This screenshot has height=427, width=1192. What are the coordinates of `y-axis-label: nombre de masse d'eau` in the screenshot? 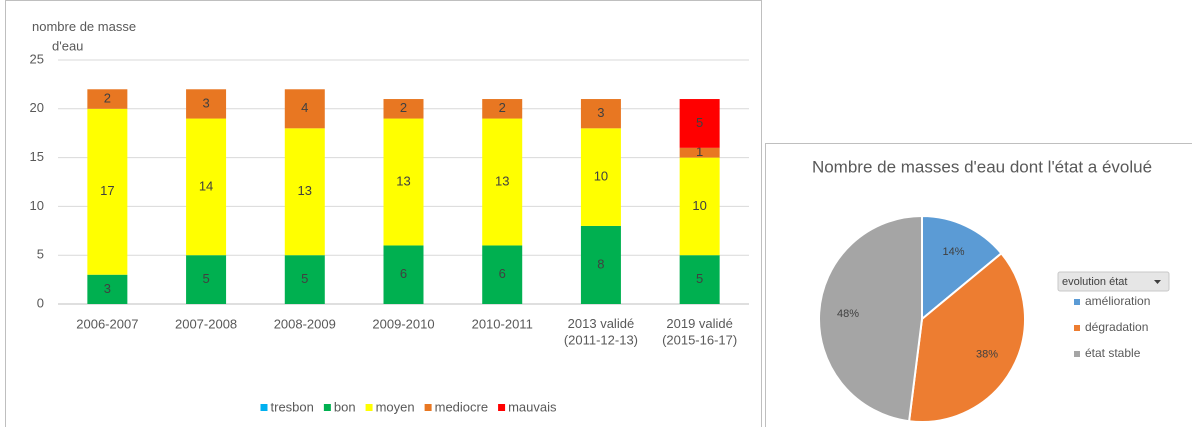 It's located at (84, 36).